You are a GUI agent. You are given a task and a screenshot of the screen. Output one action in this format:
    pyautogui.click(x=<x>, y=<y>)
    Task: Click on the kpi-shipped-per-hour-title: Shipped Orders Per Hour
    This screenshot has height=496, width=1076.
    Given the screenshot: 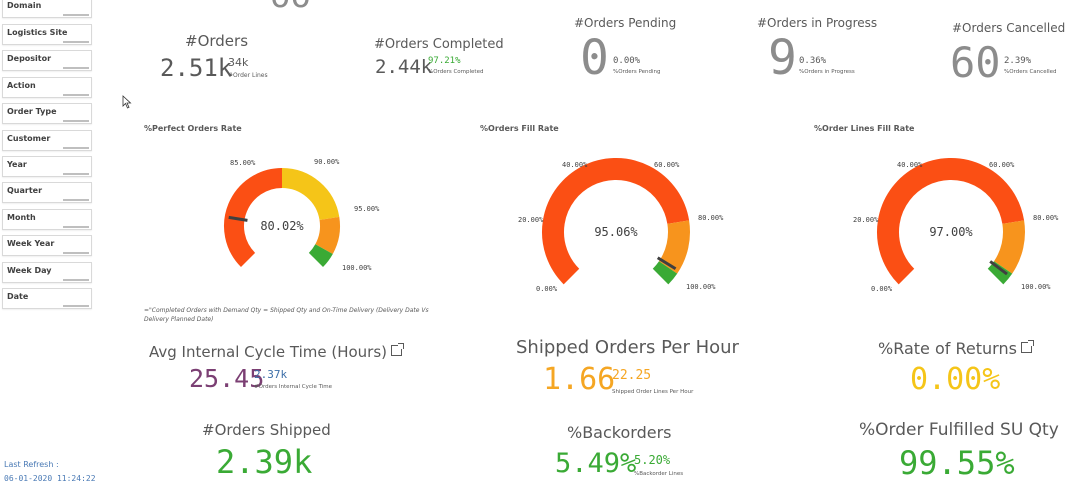 What is the action you would take?
    pyautogui.click(x=627, y=347)
    